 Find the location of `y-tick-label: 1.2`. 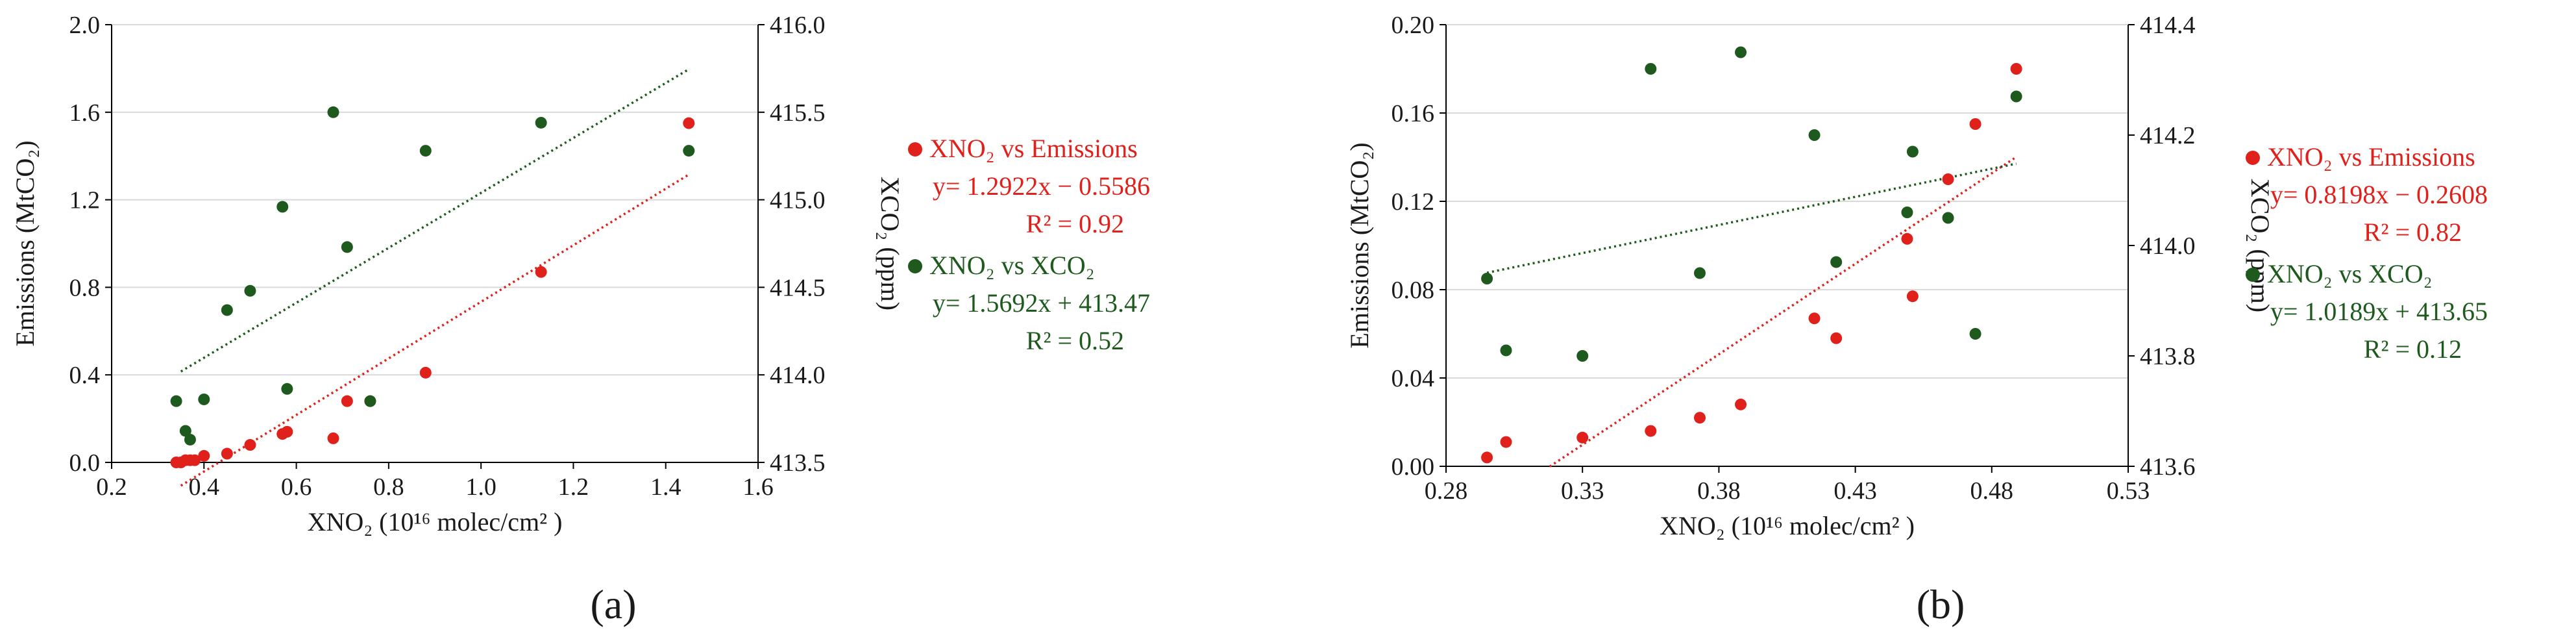

y-tick-label: 1.2 is located at coordinates (85, 200).